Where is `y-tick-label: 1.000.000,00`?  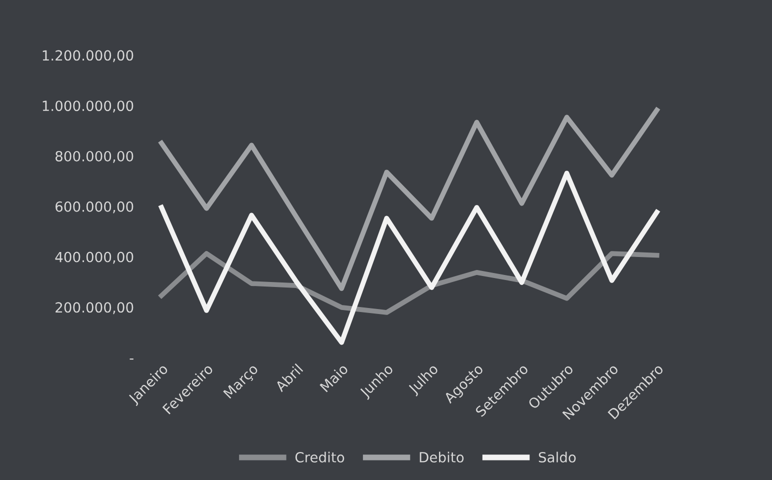 y-tick-label: 1.000.000,00 is located at coordinates (88, 106).